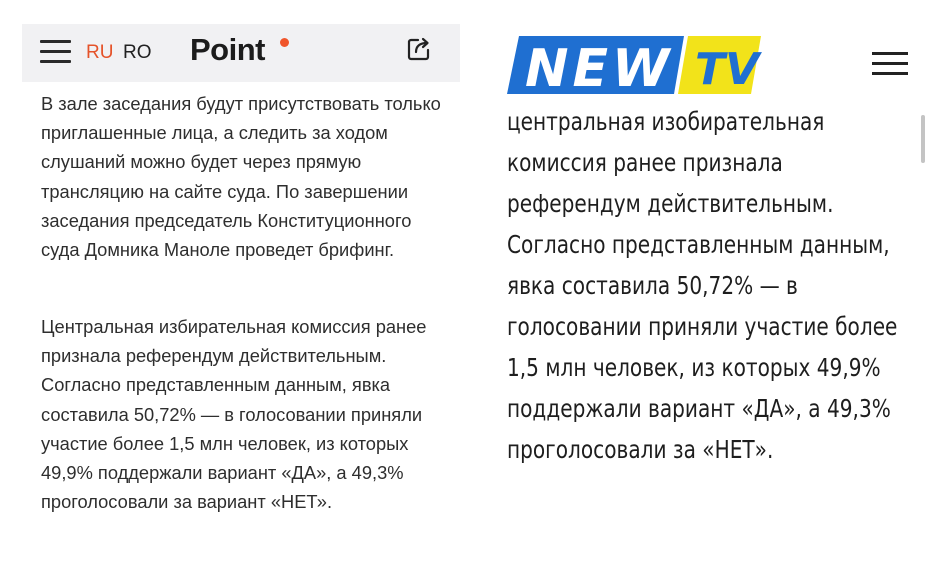 The image size is (947, 561). I want to click on lang-ro-link: RO, so click(137, 52).